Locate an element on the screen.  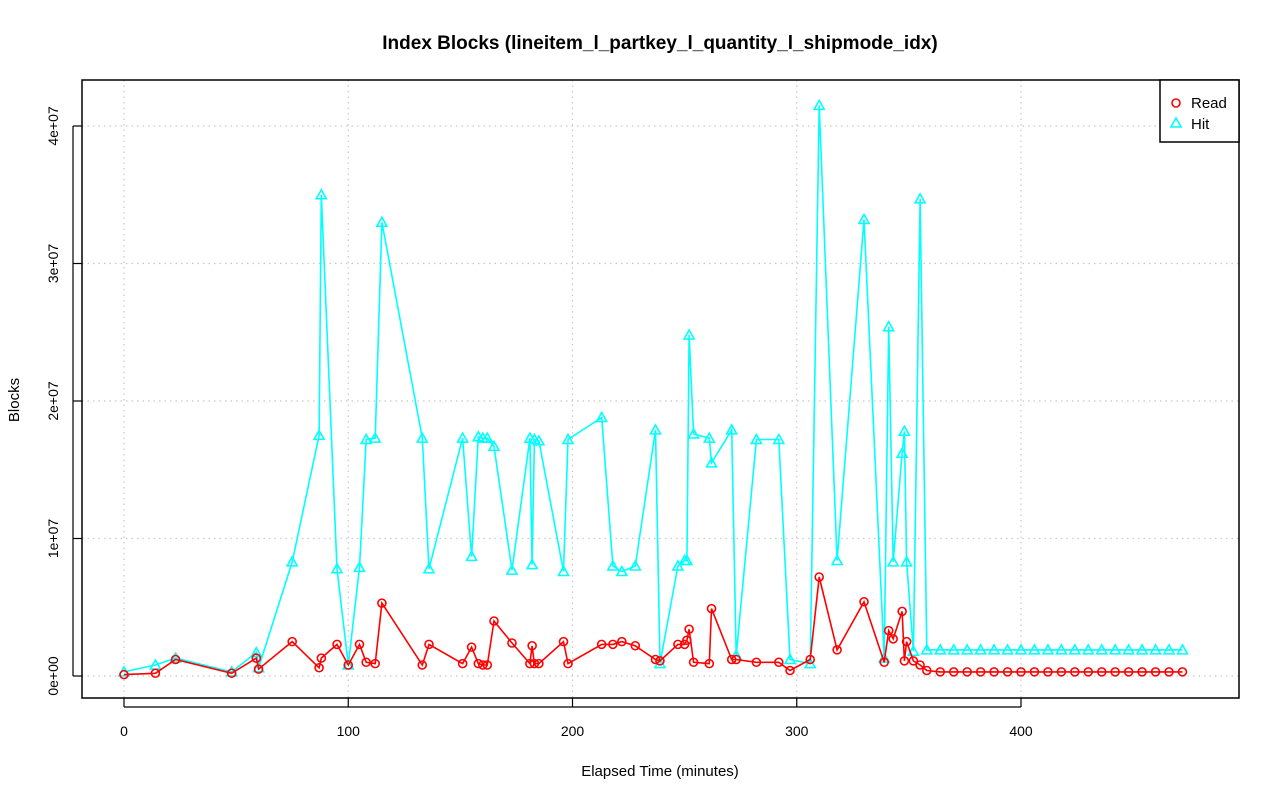
series-line-read is located at coordinates (653, 626).